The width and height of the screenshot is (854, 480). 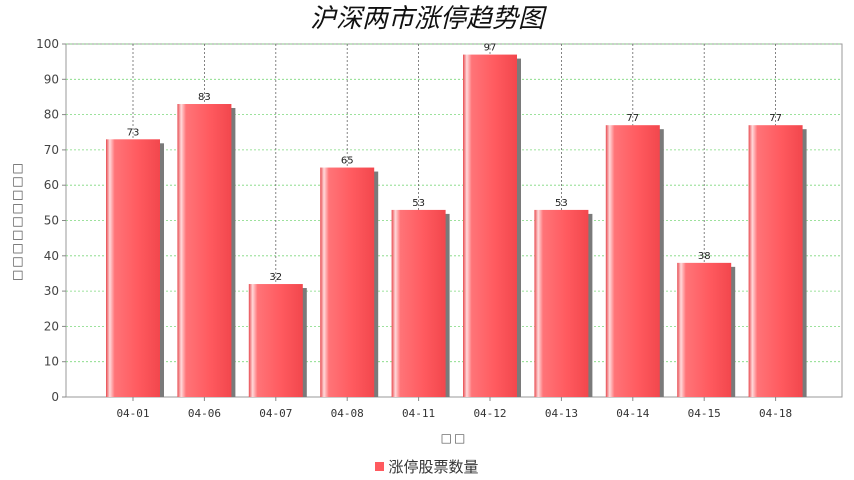 What do you see at coordinates (55, 397) in the screenshot?
I see `y-tick-label: 0` at bounding box center [55, 397].